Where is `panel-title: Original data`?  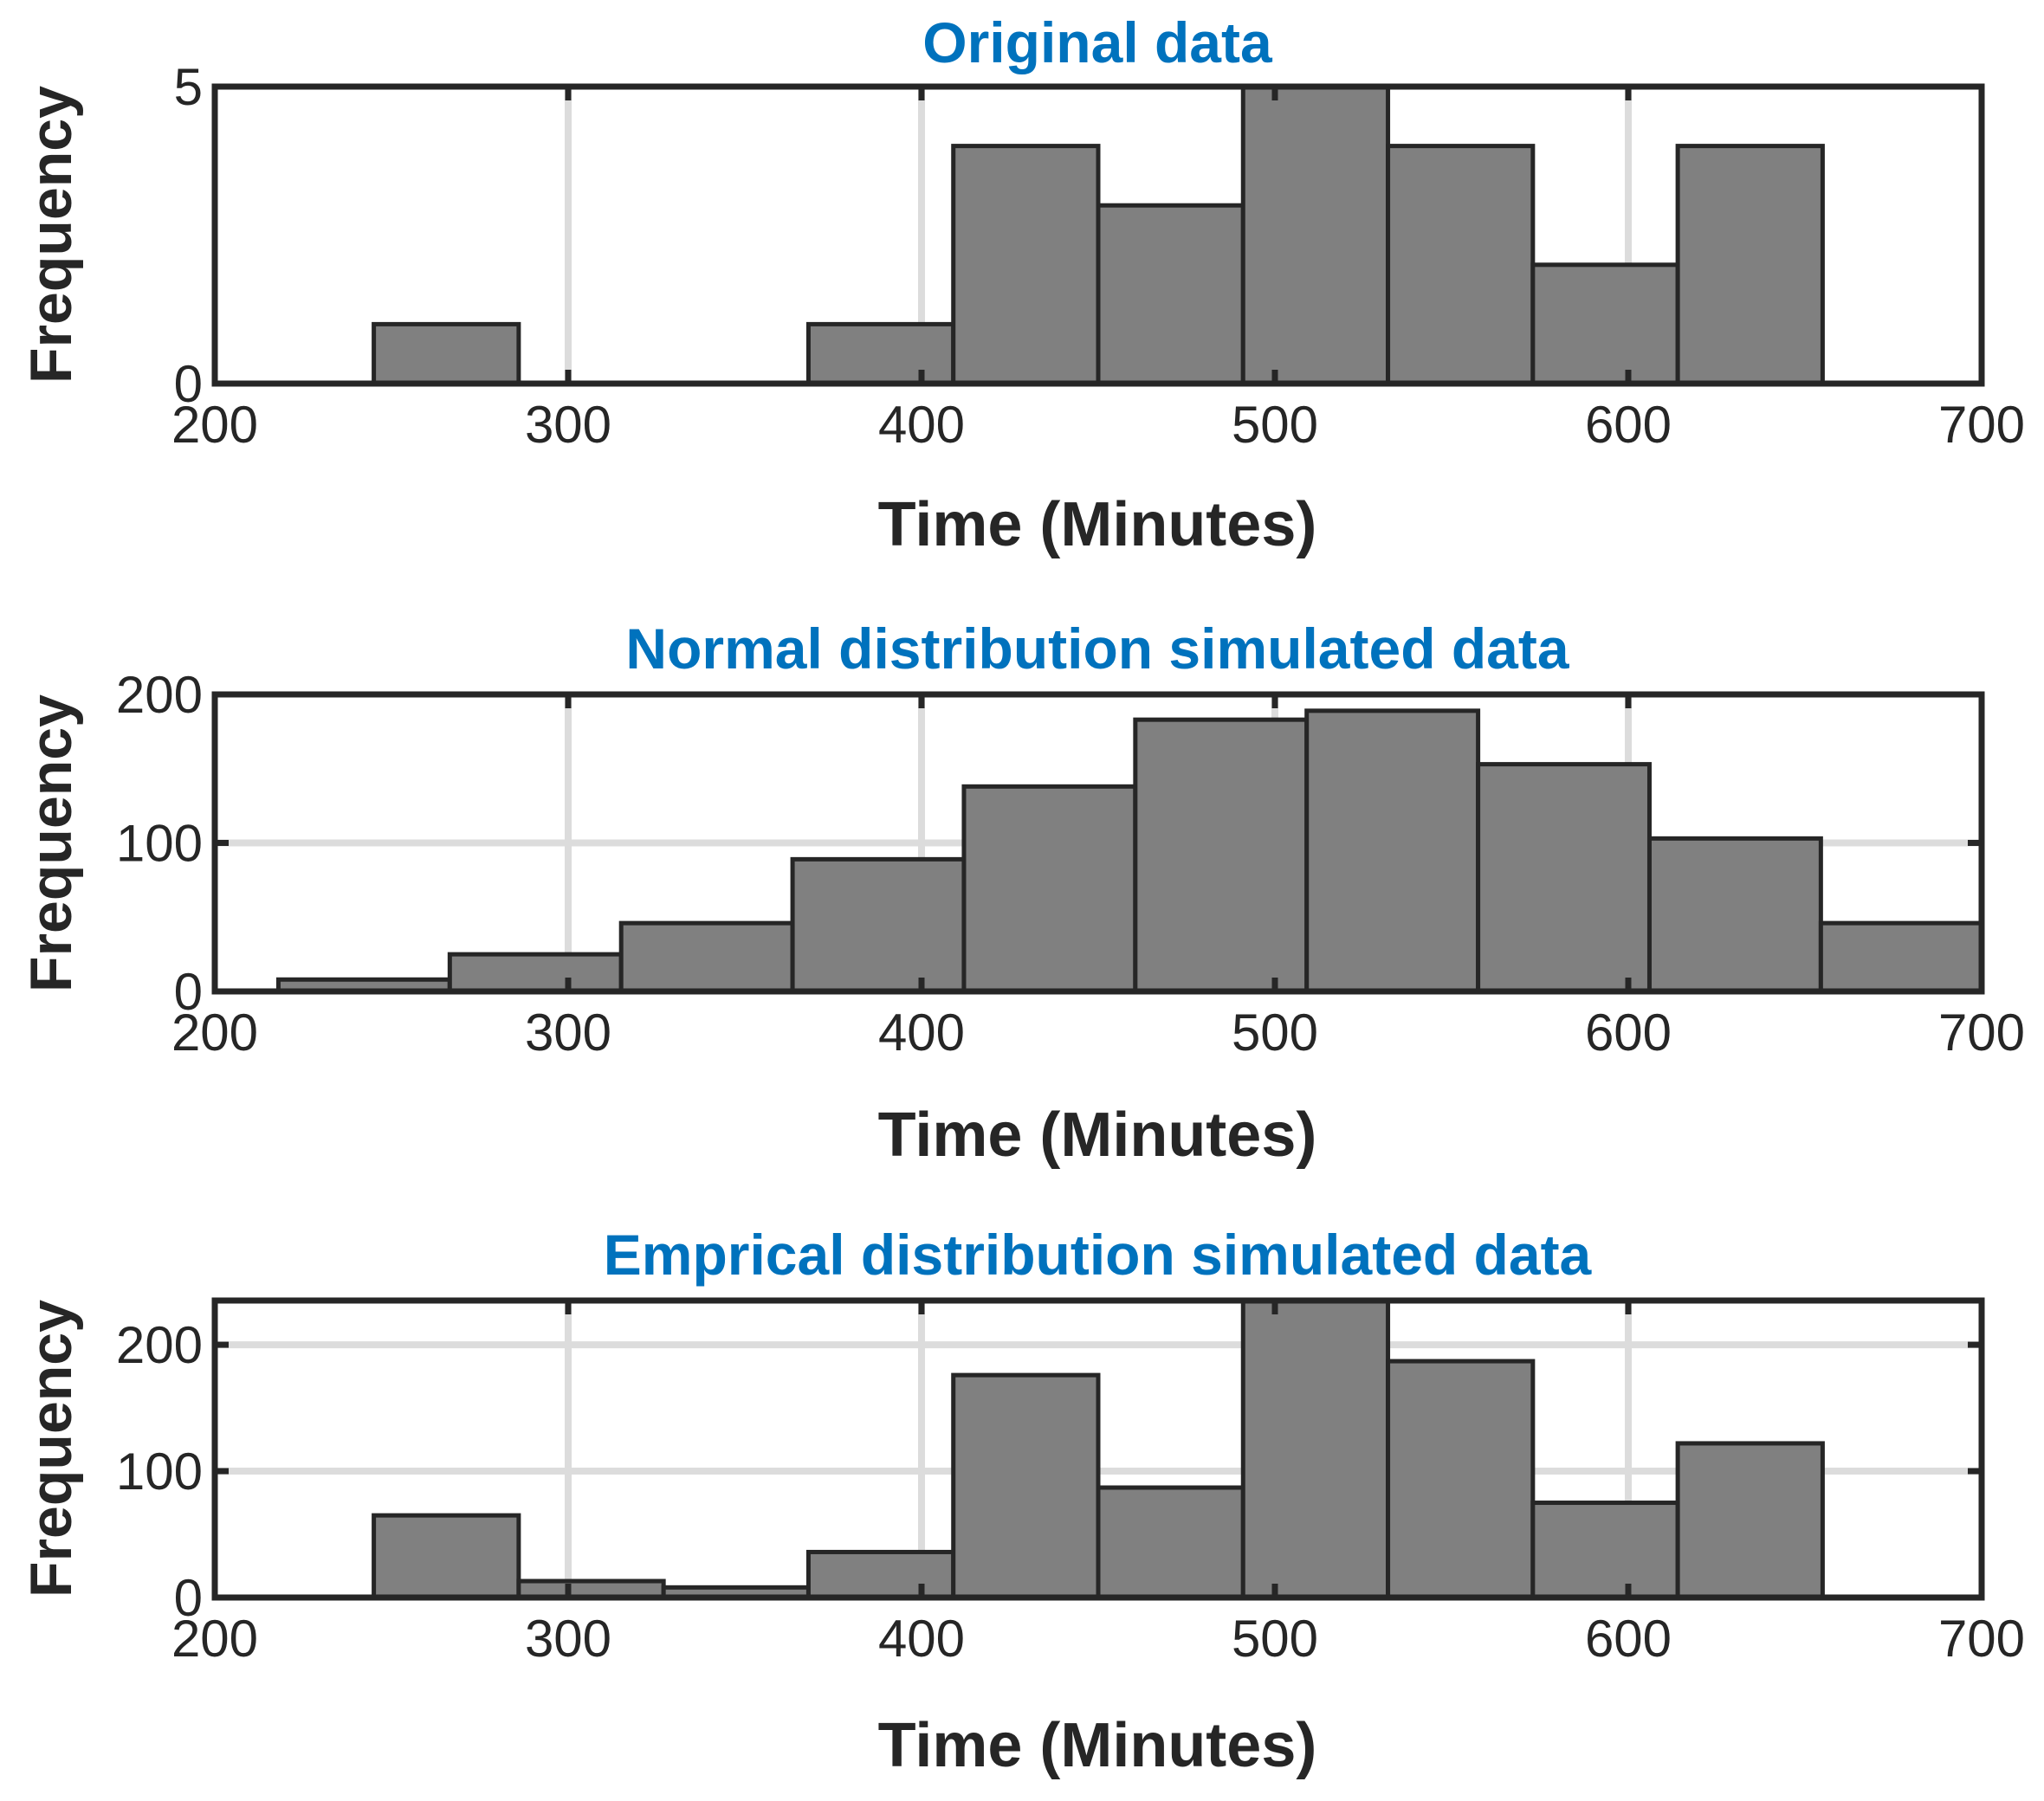 panel-title: Original data is located at coordinates (1097, 42).